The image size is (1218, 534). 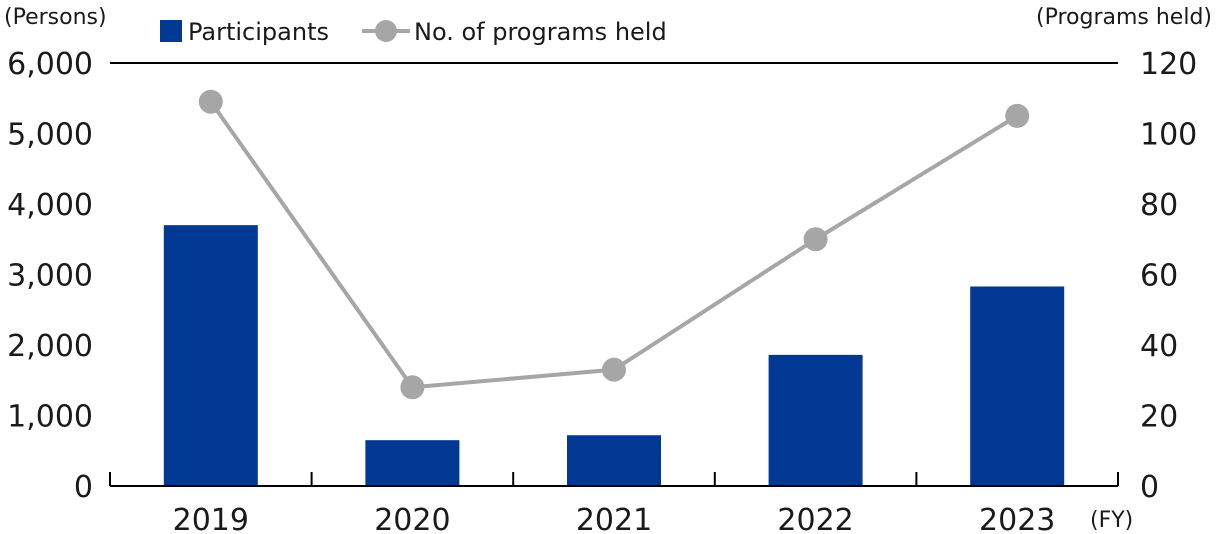 What do you see at coordinates (1124, 17) in the screenshot?
I see `right-axis-unit: (Programs held)` at bounding box center [1124, 17].